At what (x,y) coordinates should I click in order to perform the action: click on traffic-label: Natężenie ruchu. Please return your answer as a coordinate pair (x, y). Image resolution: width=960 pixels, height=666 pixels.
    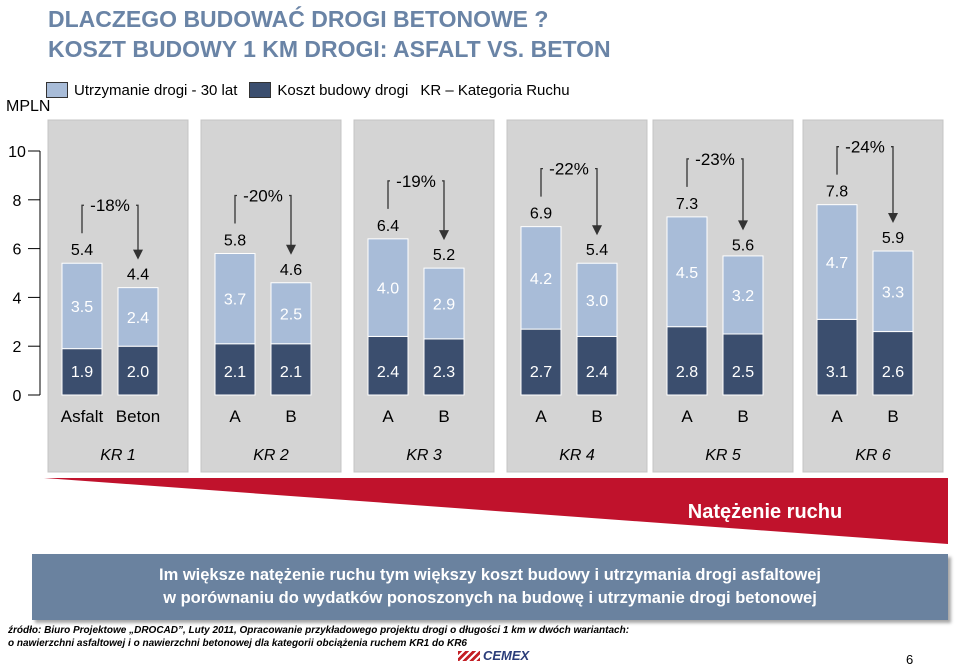
    Looking at the image, I should click on (765, 512).